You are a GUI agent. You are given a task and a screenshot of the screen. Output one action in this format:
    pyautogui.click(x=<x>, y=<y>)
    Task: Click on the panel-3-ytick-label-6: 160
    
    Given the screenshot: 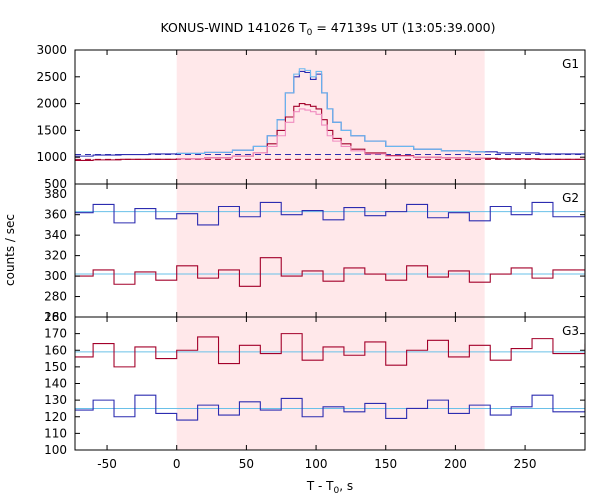 What is the action you would take?
    pyautogui.click(x=55, y=350)
    